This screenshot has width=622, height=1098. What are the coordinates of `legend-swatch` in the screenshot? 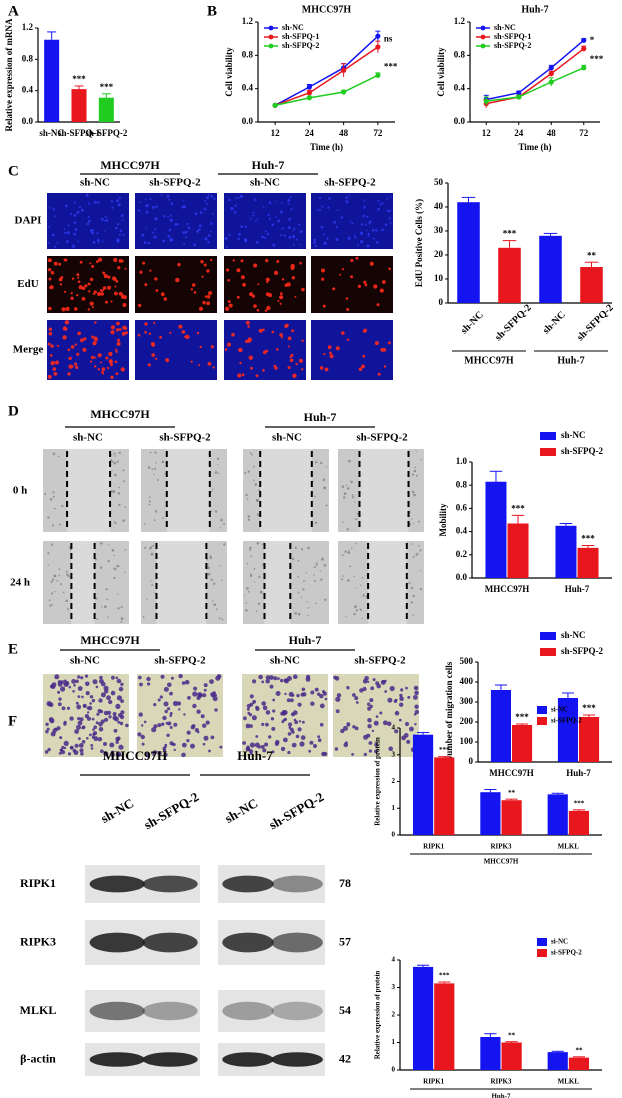 It's located at (548, 652).